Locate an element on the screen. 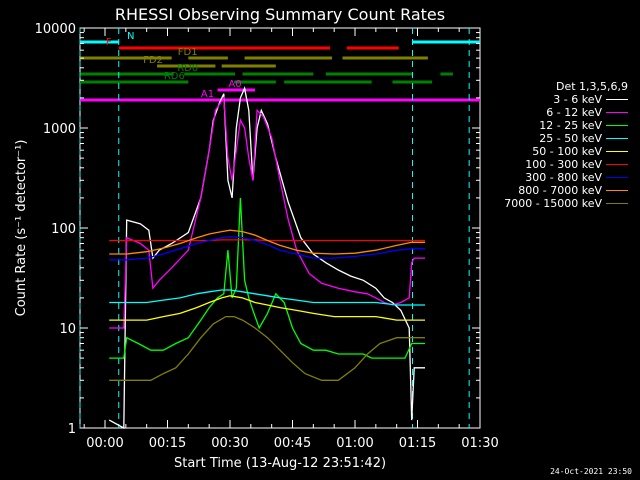 The width and height of the screenshot is (640, 480). legend-item: 7000 - 15000 keV is located at coordinates (554, 203).